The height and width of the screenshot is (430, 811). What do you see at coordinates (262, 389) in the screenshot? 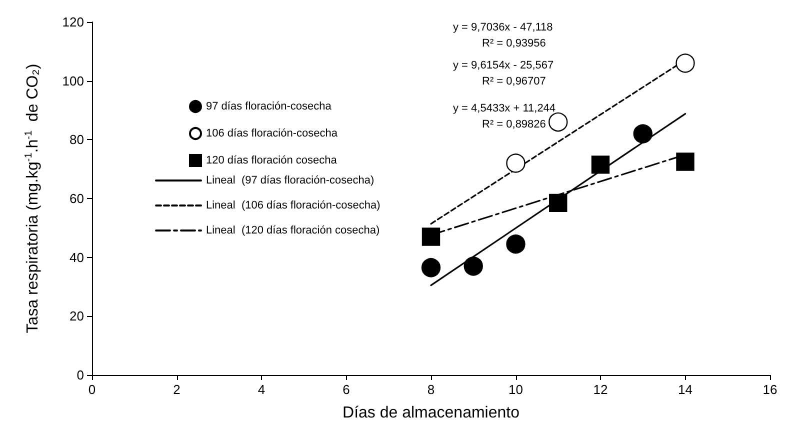
I see `x-tick-label: 4` at bounding box center [262, 389].